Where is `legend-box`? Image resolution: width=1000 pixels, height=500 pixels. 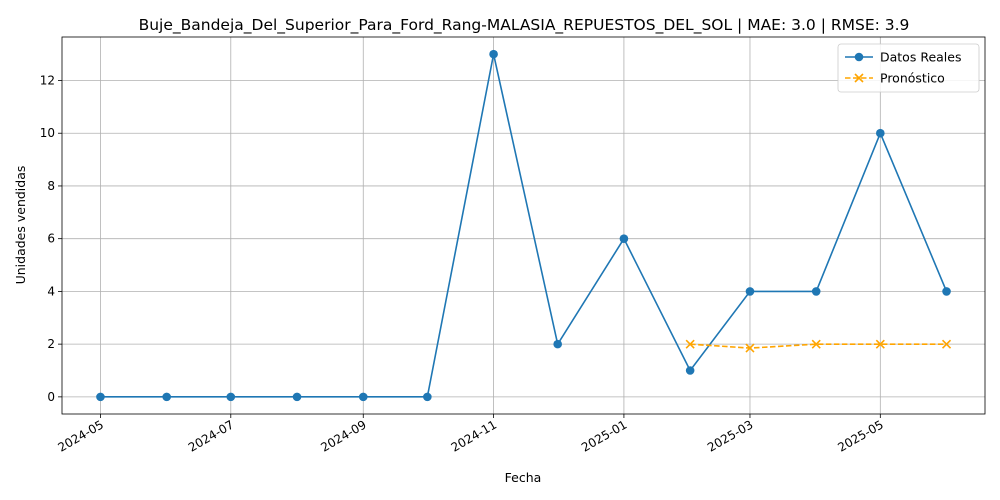
legend-box is located at coordinates (908, 68).